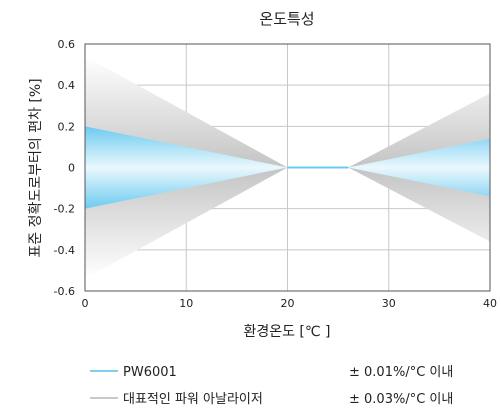  Describe the element at coordinates (64, 250) in the screenshot. I see `y-tick-label: -0.4` at that location.